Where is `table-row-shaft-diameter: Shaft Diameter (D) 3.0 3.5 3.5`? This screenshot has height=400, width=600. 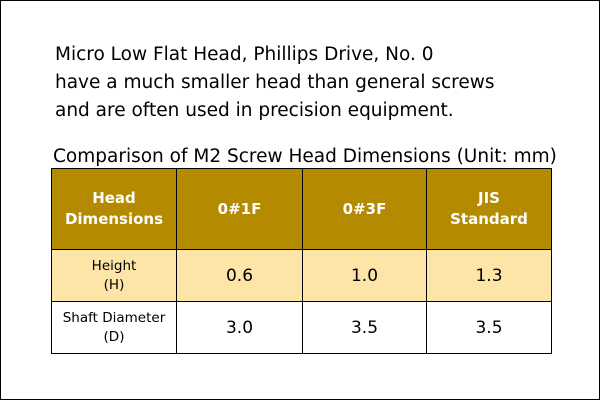 table-row-shaft-diameter: Shaft Diameter (D) 3.0 3.5 3.5 is located at coordinates (301, 327).